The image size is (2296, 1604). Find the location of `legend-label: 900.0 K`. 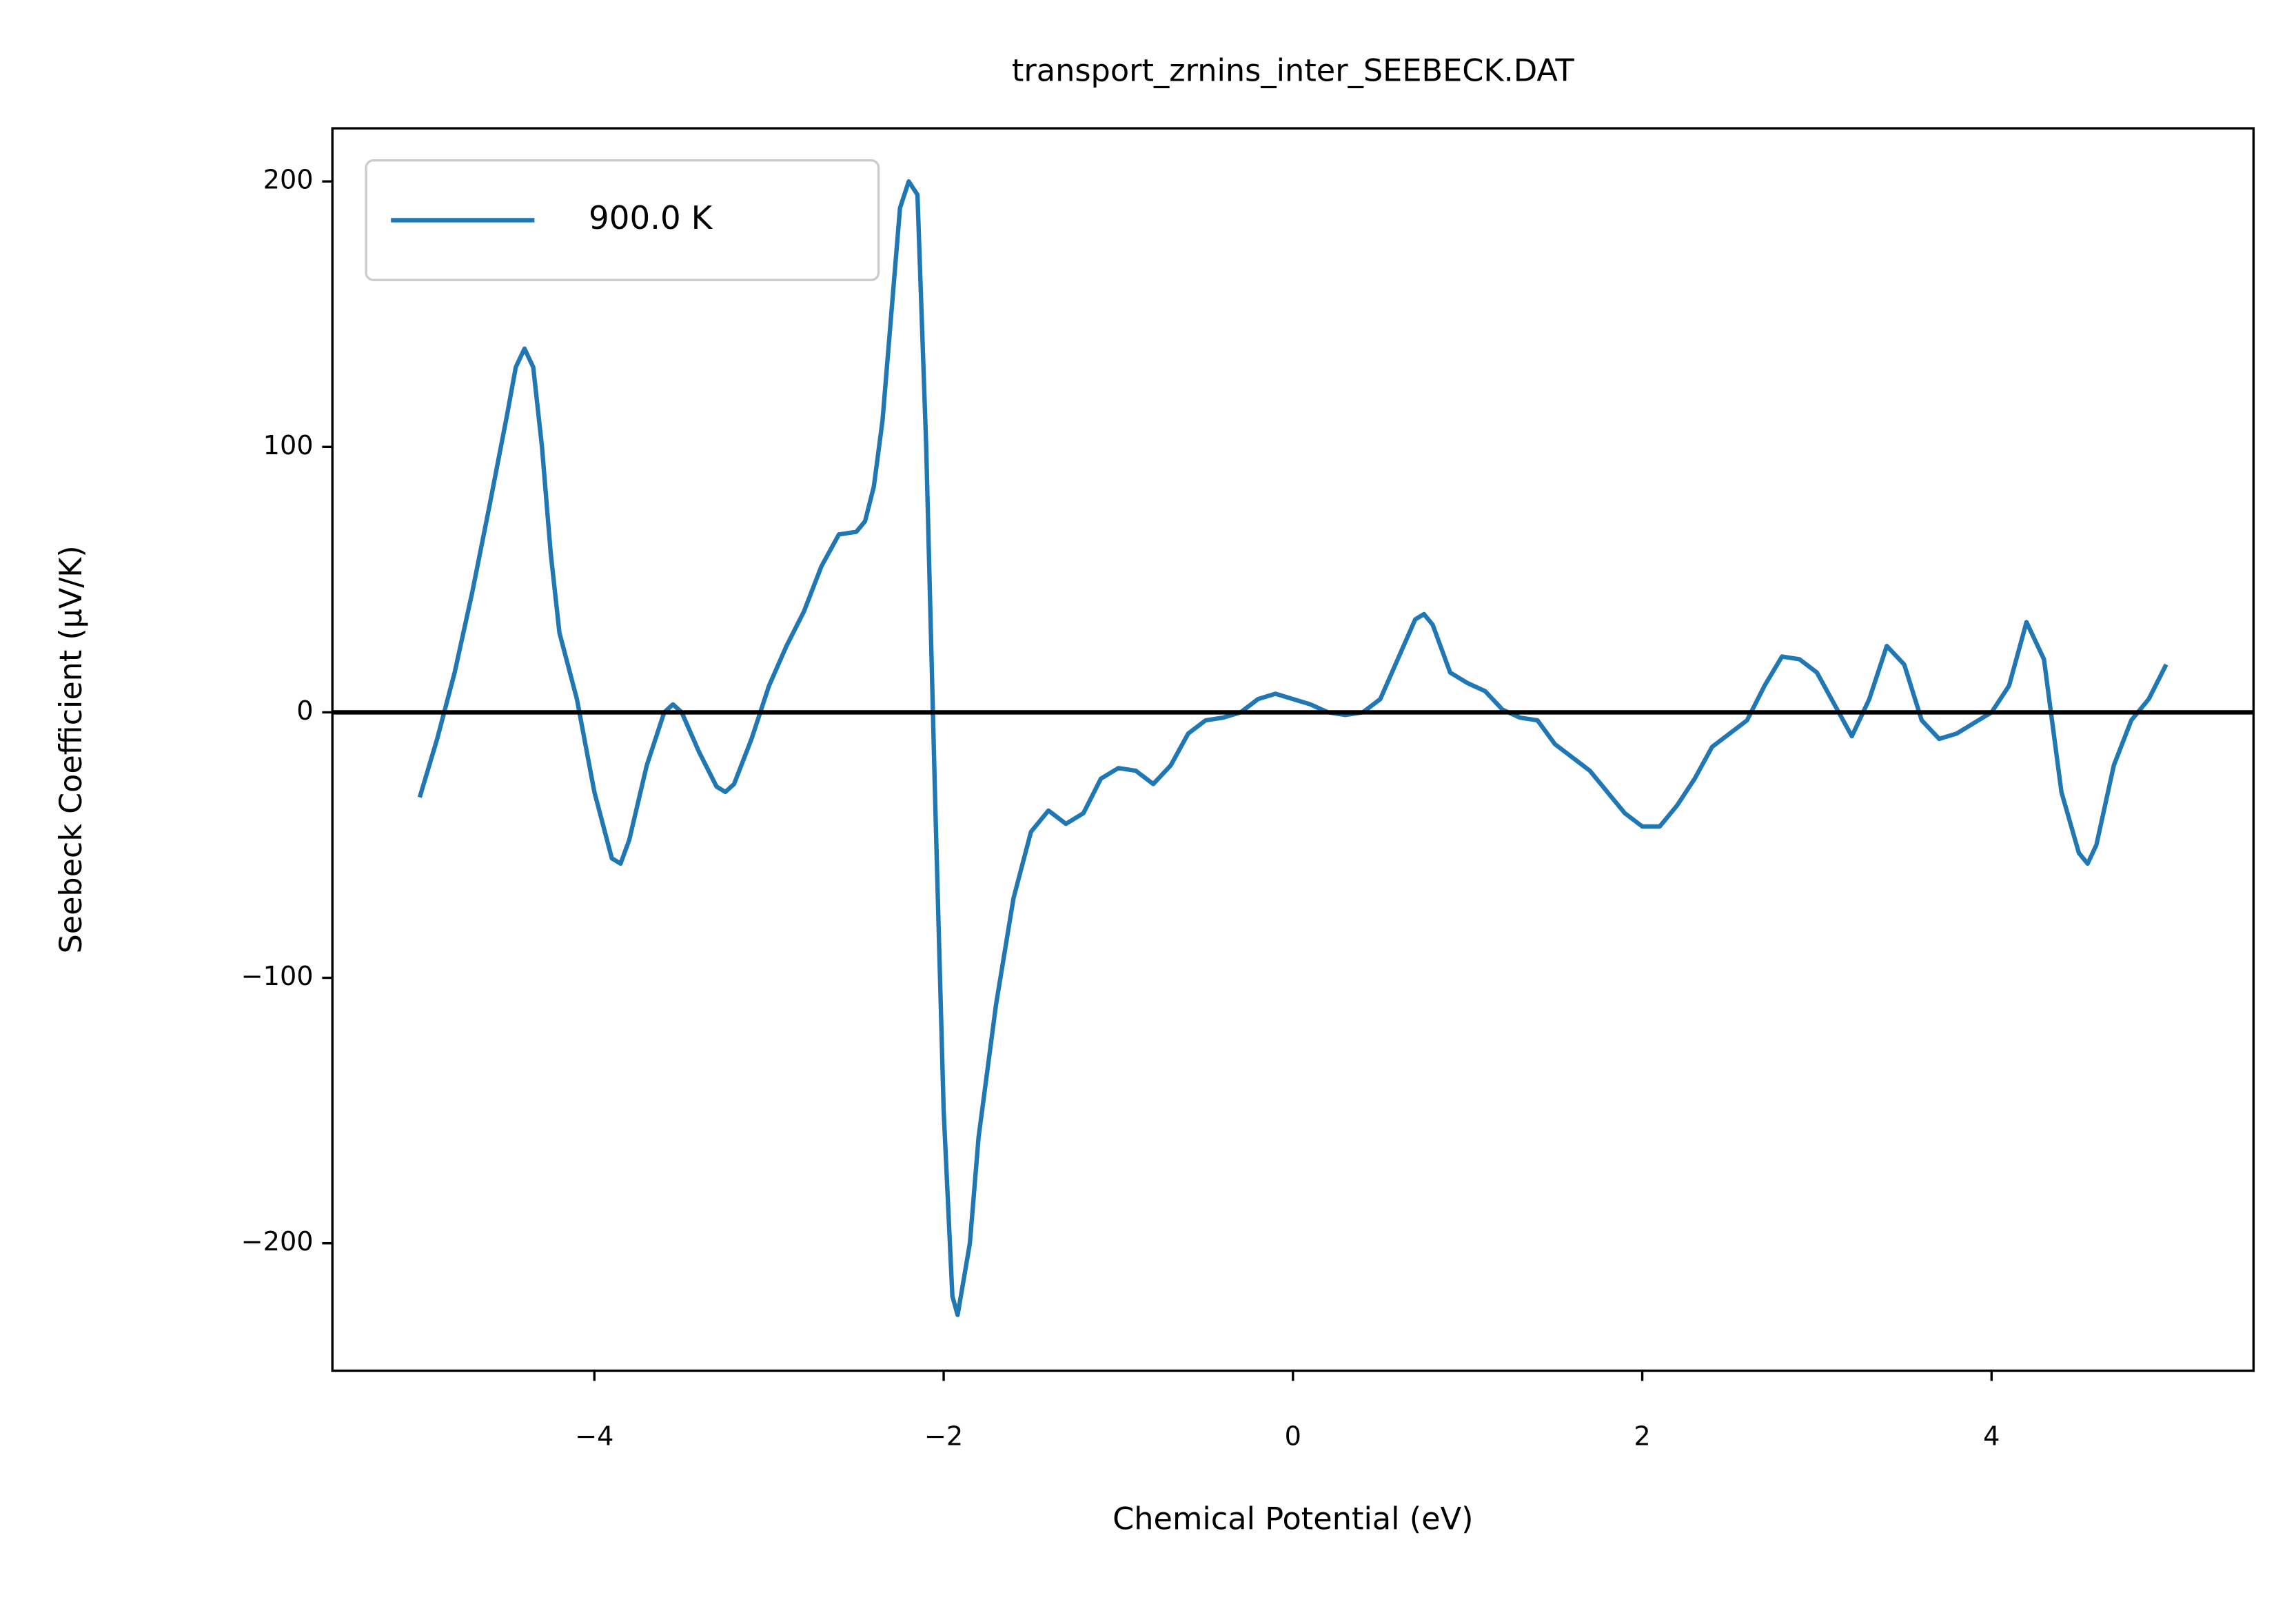

legend-label: 900.0 K is located at coordinates (651, 217).